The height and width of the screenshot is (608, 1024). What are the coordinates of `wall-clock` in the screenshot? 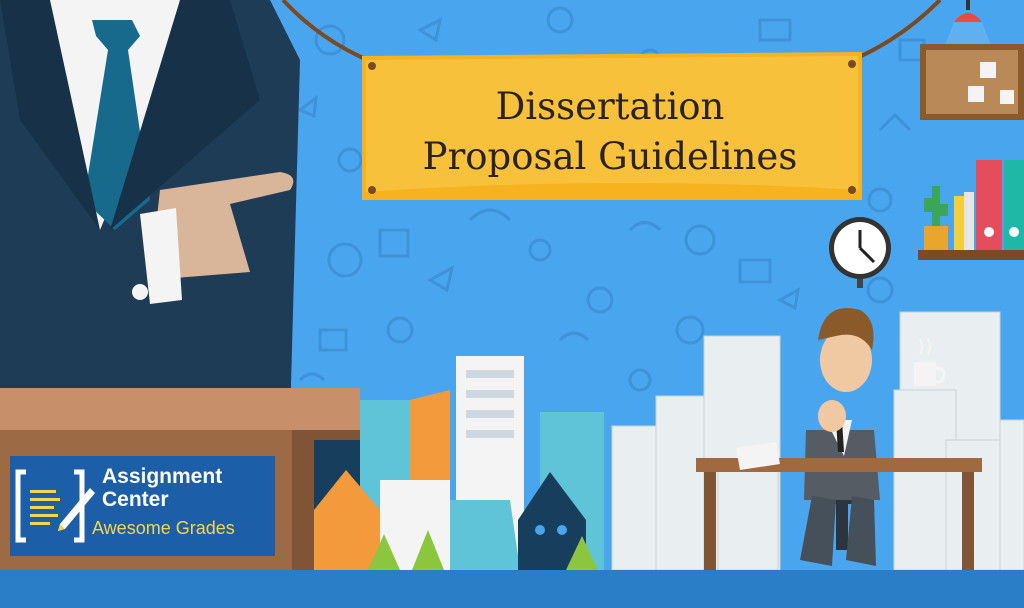 It's located at (860, 252).